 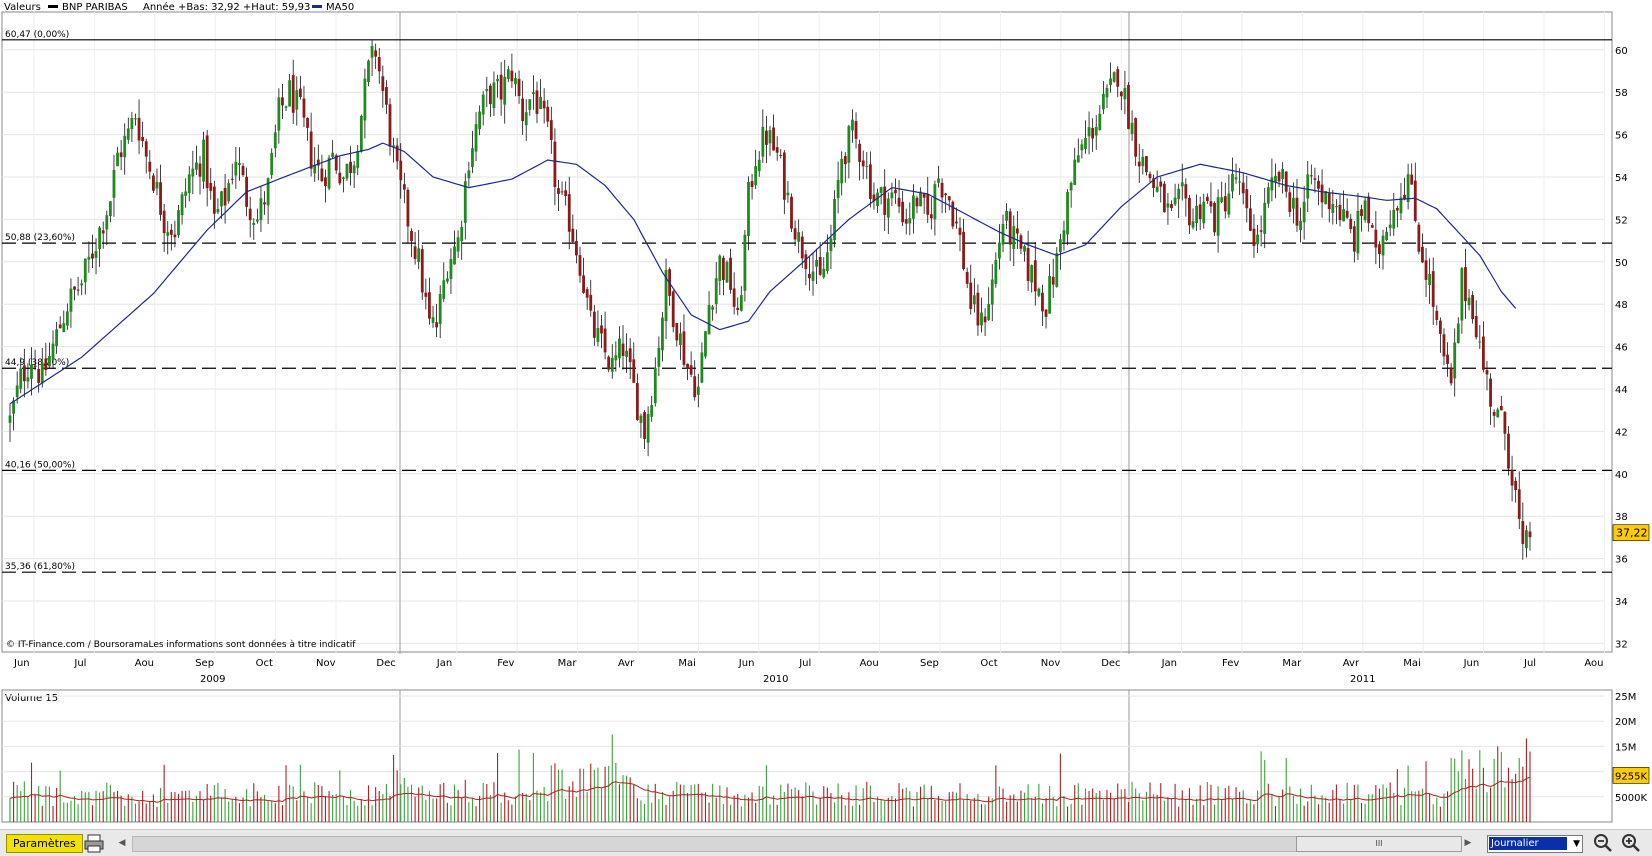 I want to click on price-tick-label: 46, so click(x=1621, y=348).